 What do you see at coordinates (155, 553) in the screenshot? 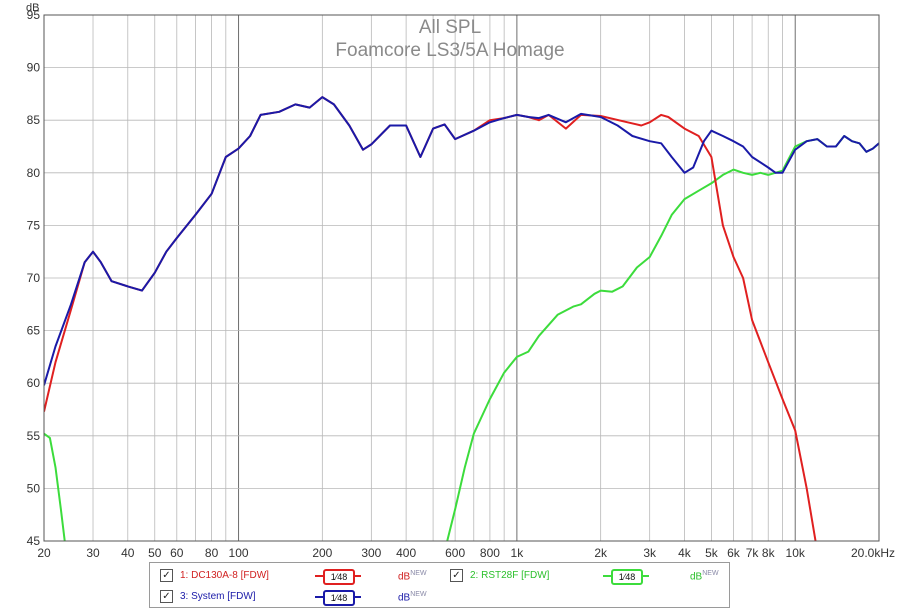
I see `x-tick-label: 50` at bounding box center [155, 553].